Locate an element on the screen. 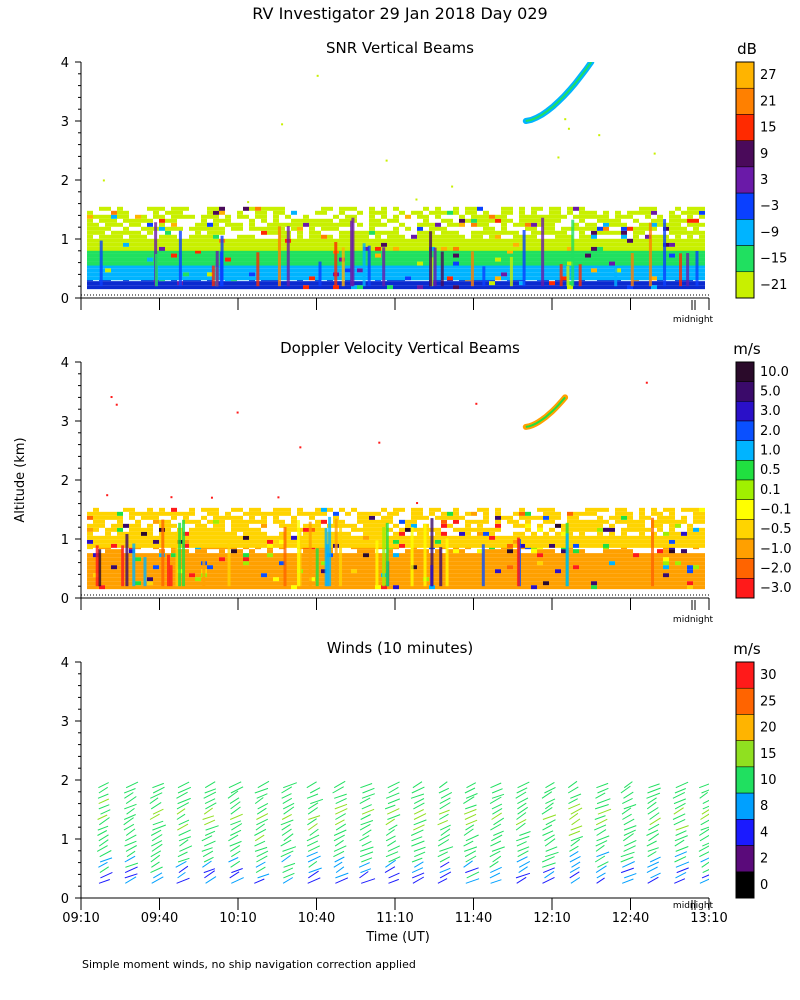 This screenshot has height=1000, width=800. midnight-label: midnight is located at coordinates (693, 320).